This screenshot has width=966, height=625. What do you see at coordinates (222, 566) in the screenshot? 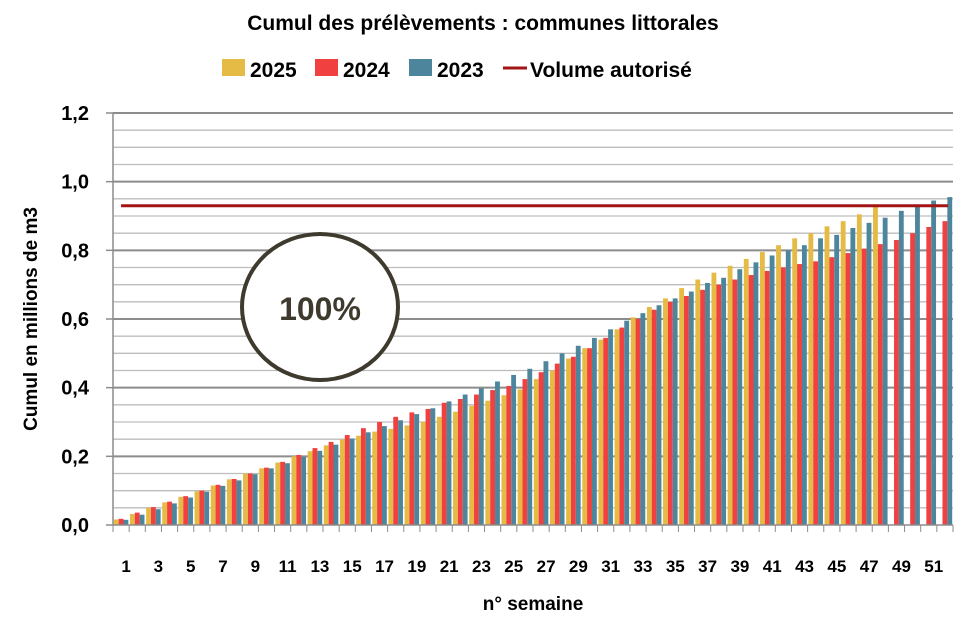
I see `x-tick-label: 7` at bounding box center [222, 566].